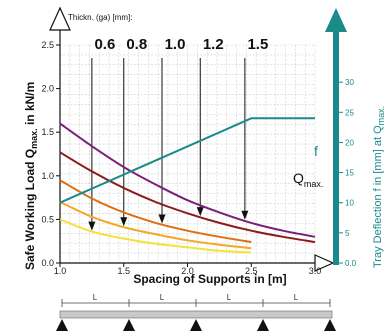  I want to click on beam, so click(196, 314).